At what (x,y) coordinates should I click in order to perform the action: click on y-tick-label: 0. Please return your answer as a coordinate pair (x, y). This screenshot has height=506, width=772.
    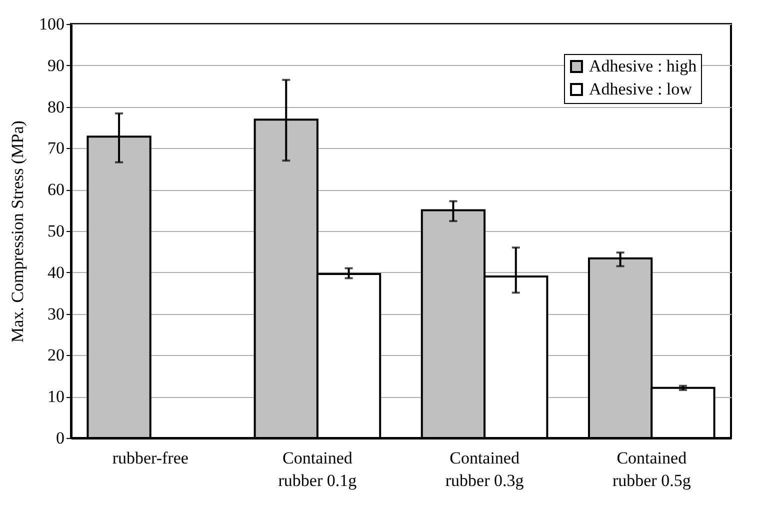
    Looking at the image, I should click on (60, 438).